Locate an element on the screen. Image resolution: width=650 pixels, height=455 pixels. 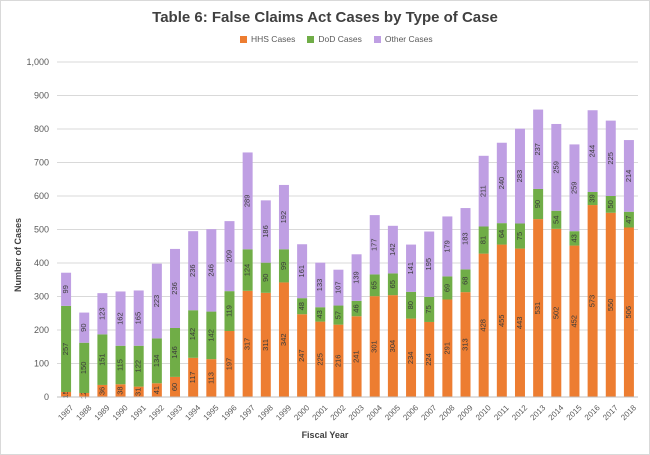
legend-item-other: Other Cases is located at coordinates (403, 39).